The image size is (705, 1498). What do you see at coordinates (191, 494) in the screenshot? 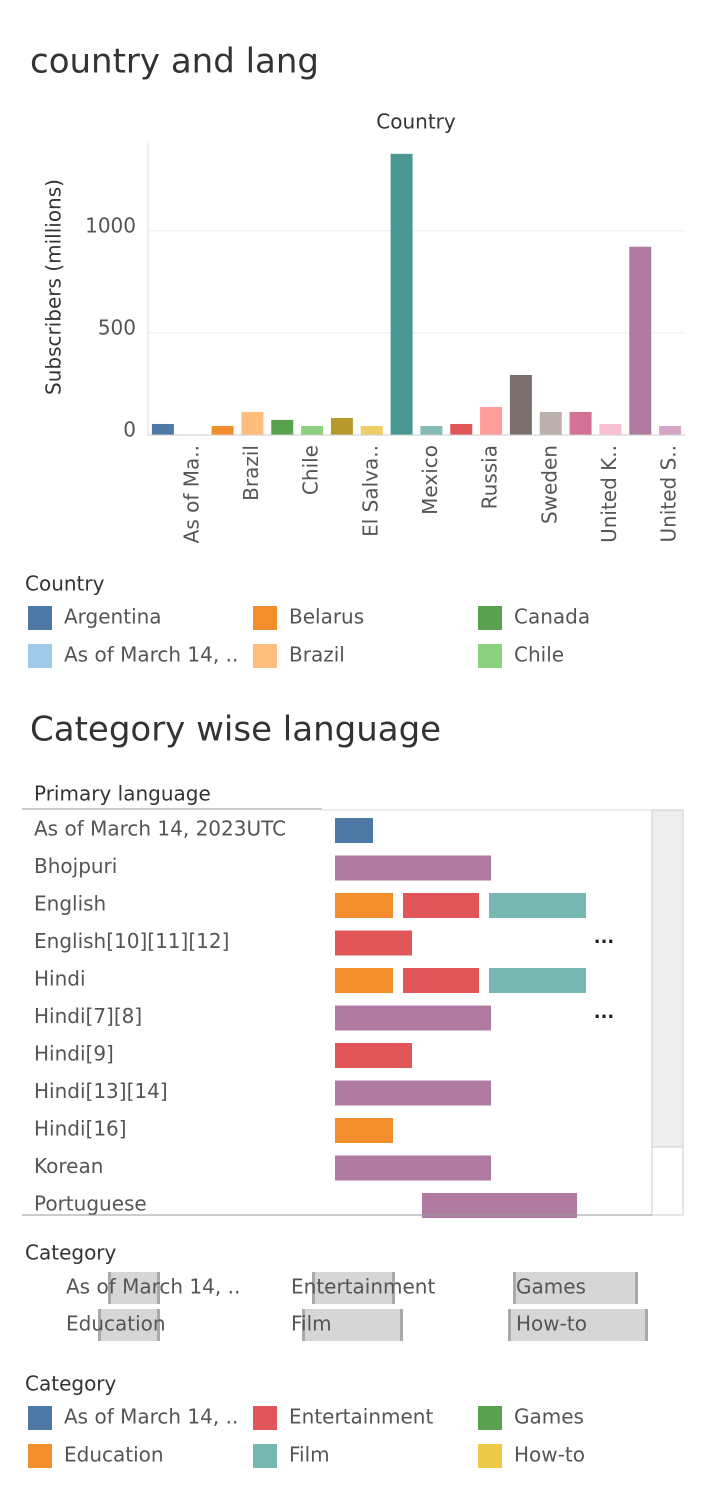
I see `x-tick-label: As of Ma..` at bounding box center [191, 494].